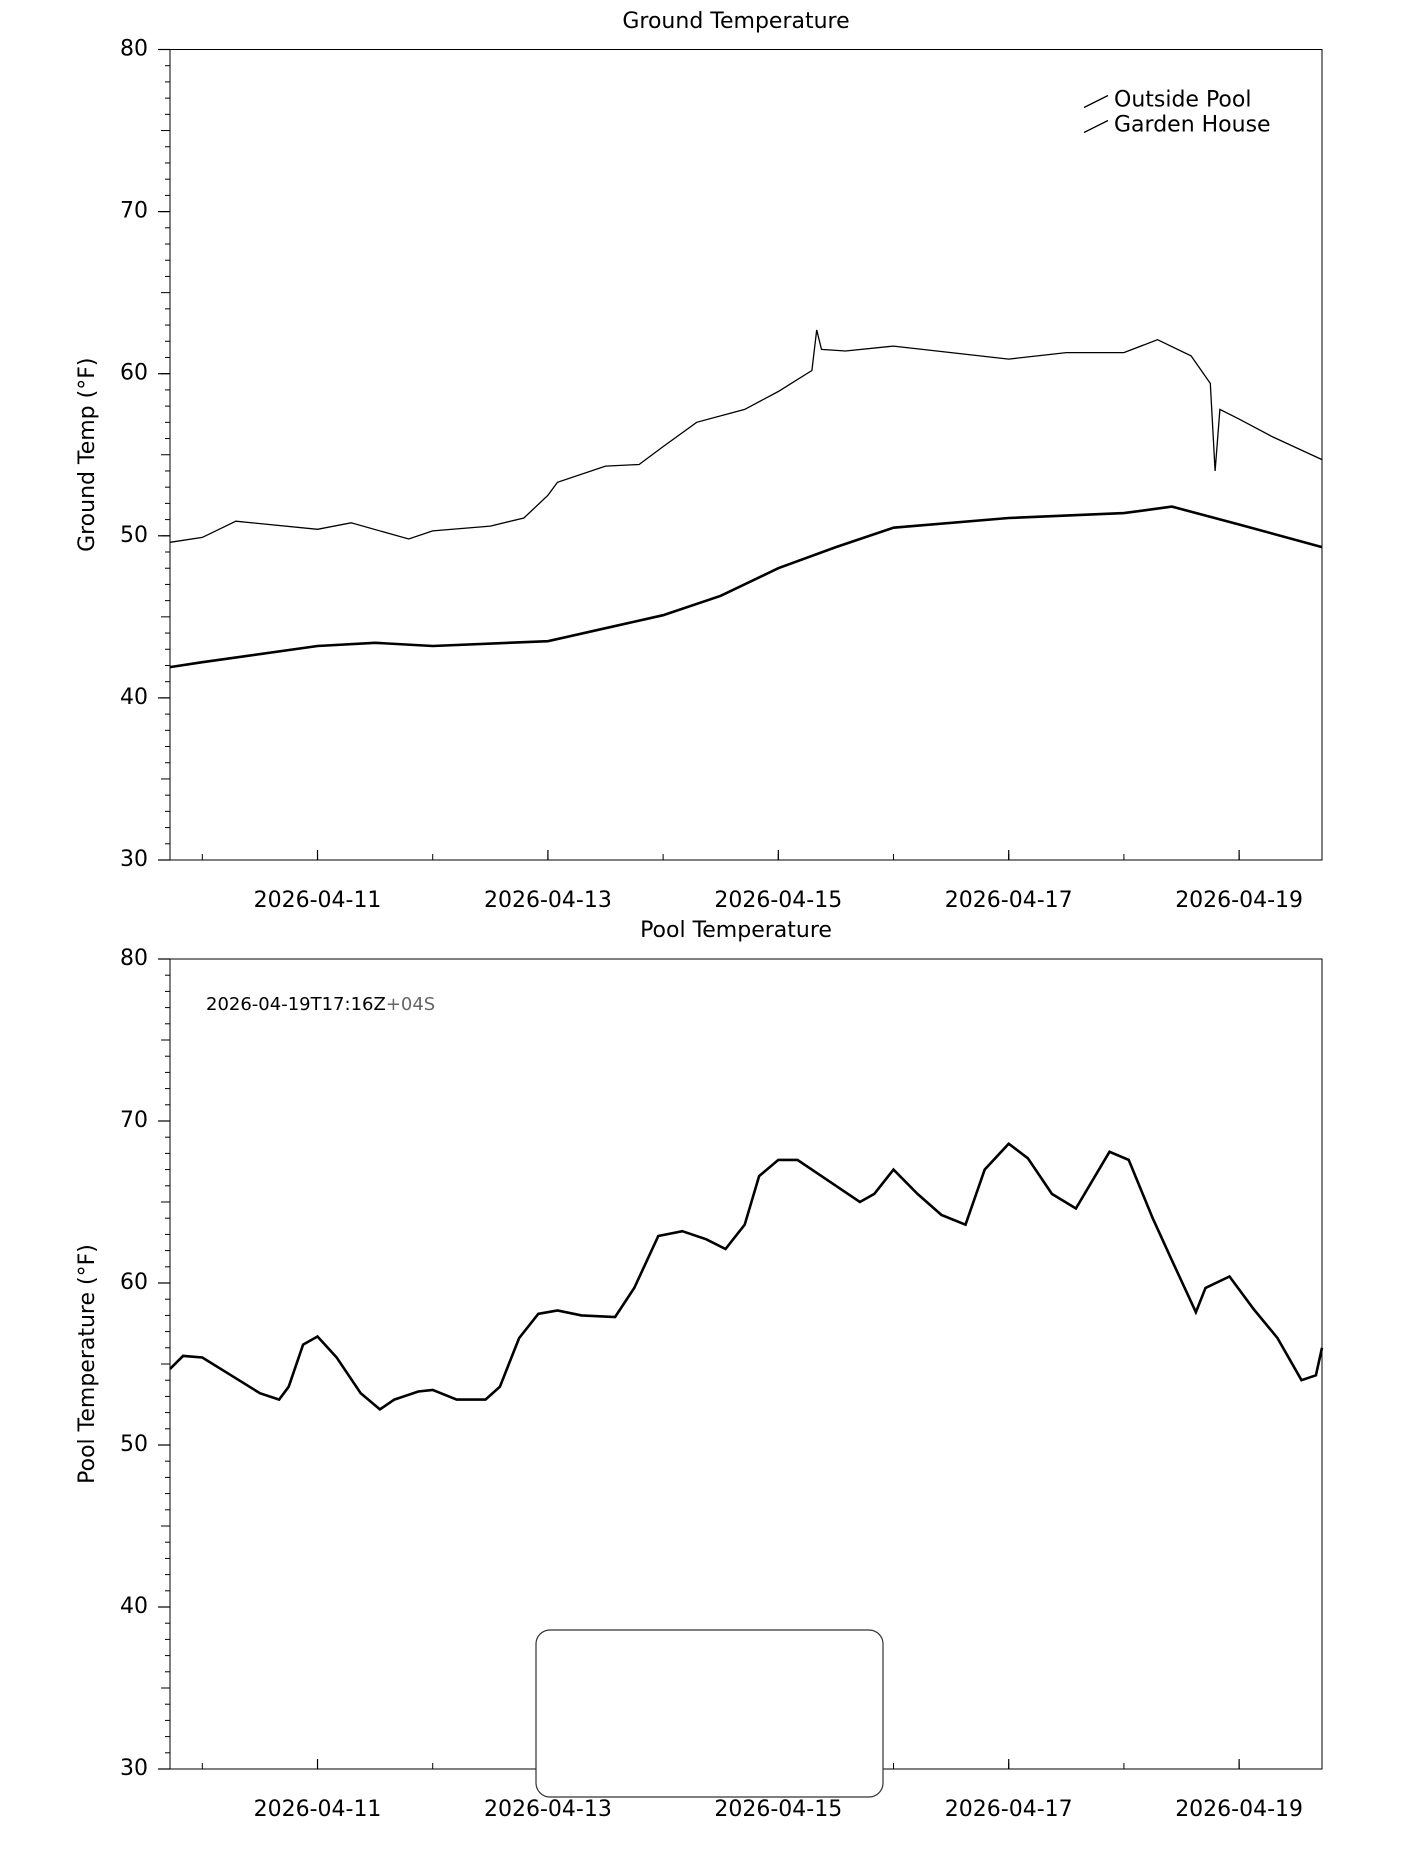 This screenshot has height=1872, width=1404. Describe the element at coordinates (296, 1004) in the screenshot. I see `annotation-time: 2026-04-19T17:16Z` at that location.